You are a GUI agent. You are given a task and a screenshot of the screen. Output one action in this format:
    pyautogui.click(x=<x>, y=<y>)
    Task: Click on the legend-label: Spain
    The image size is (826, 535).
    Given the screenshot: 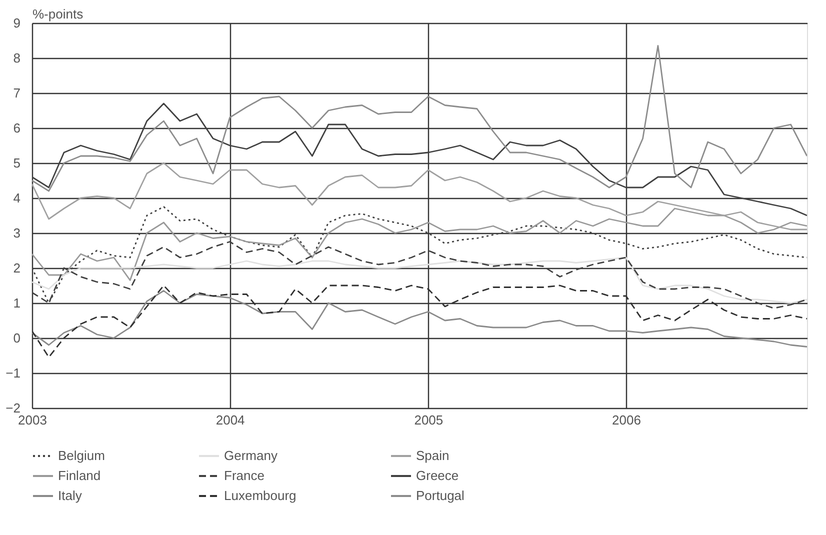 What is the action you would take?
    pyautogui.click(x=433, y=455)
    